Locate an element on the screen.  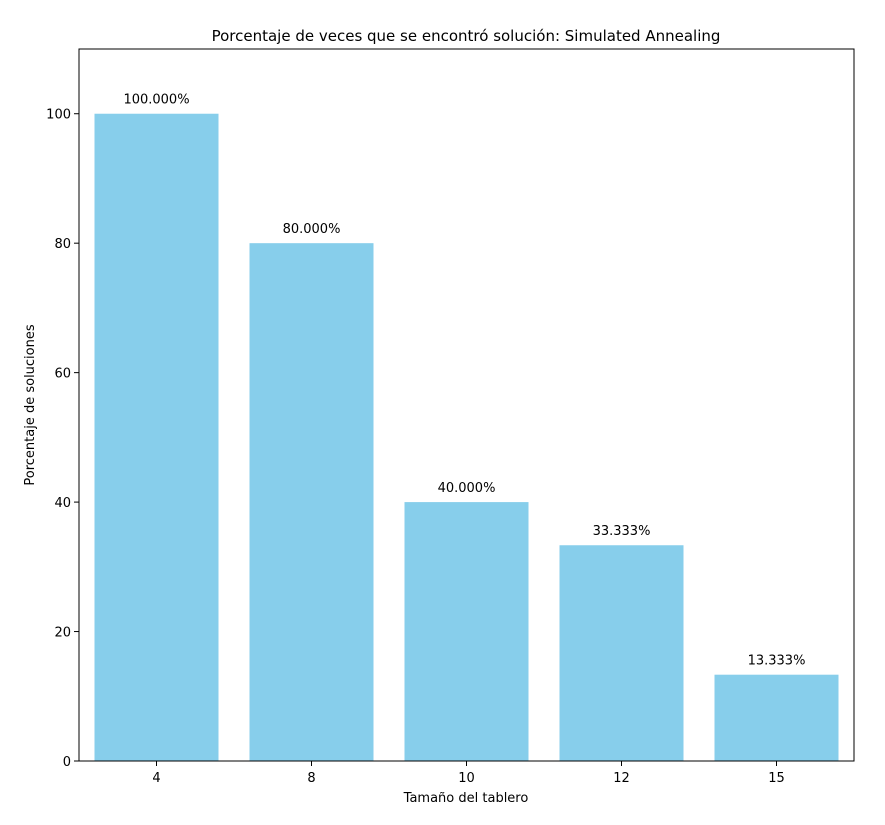
x-tick-label: 12 is located at coordinates (621, 778).